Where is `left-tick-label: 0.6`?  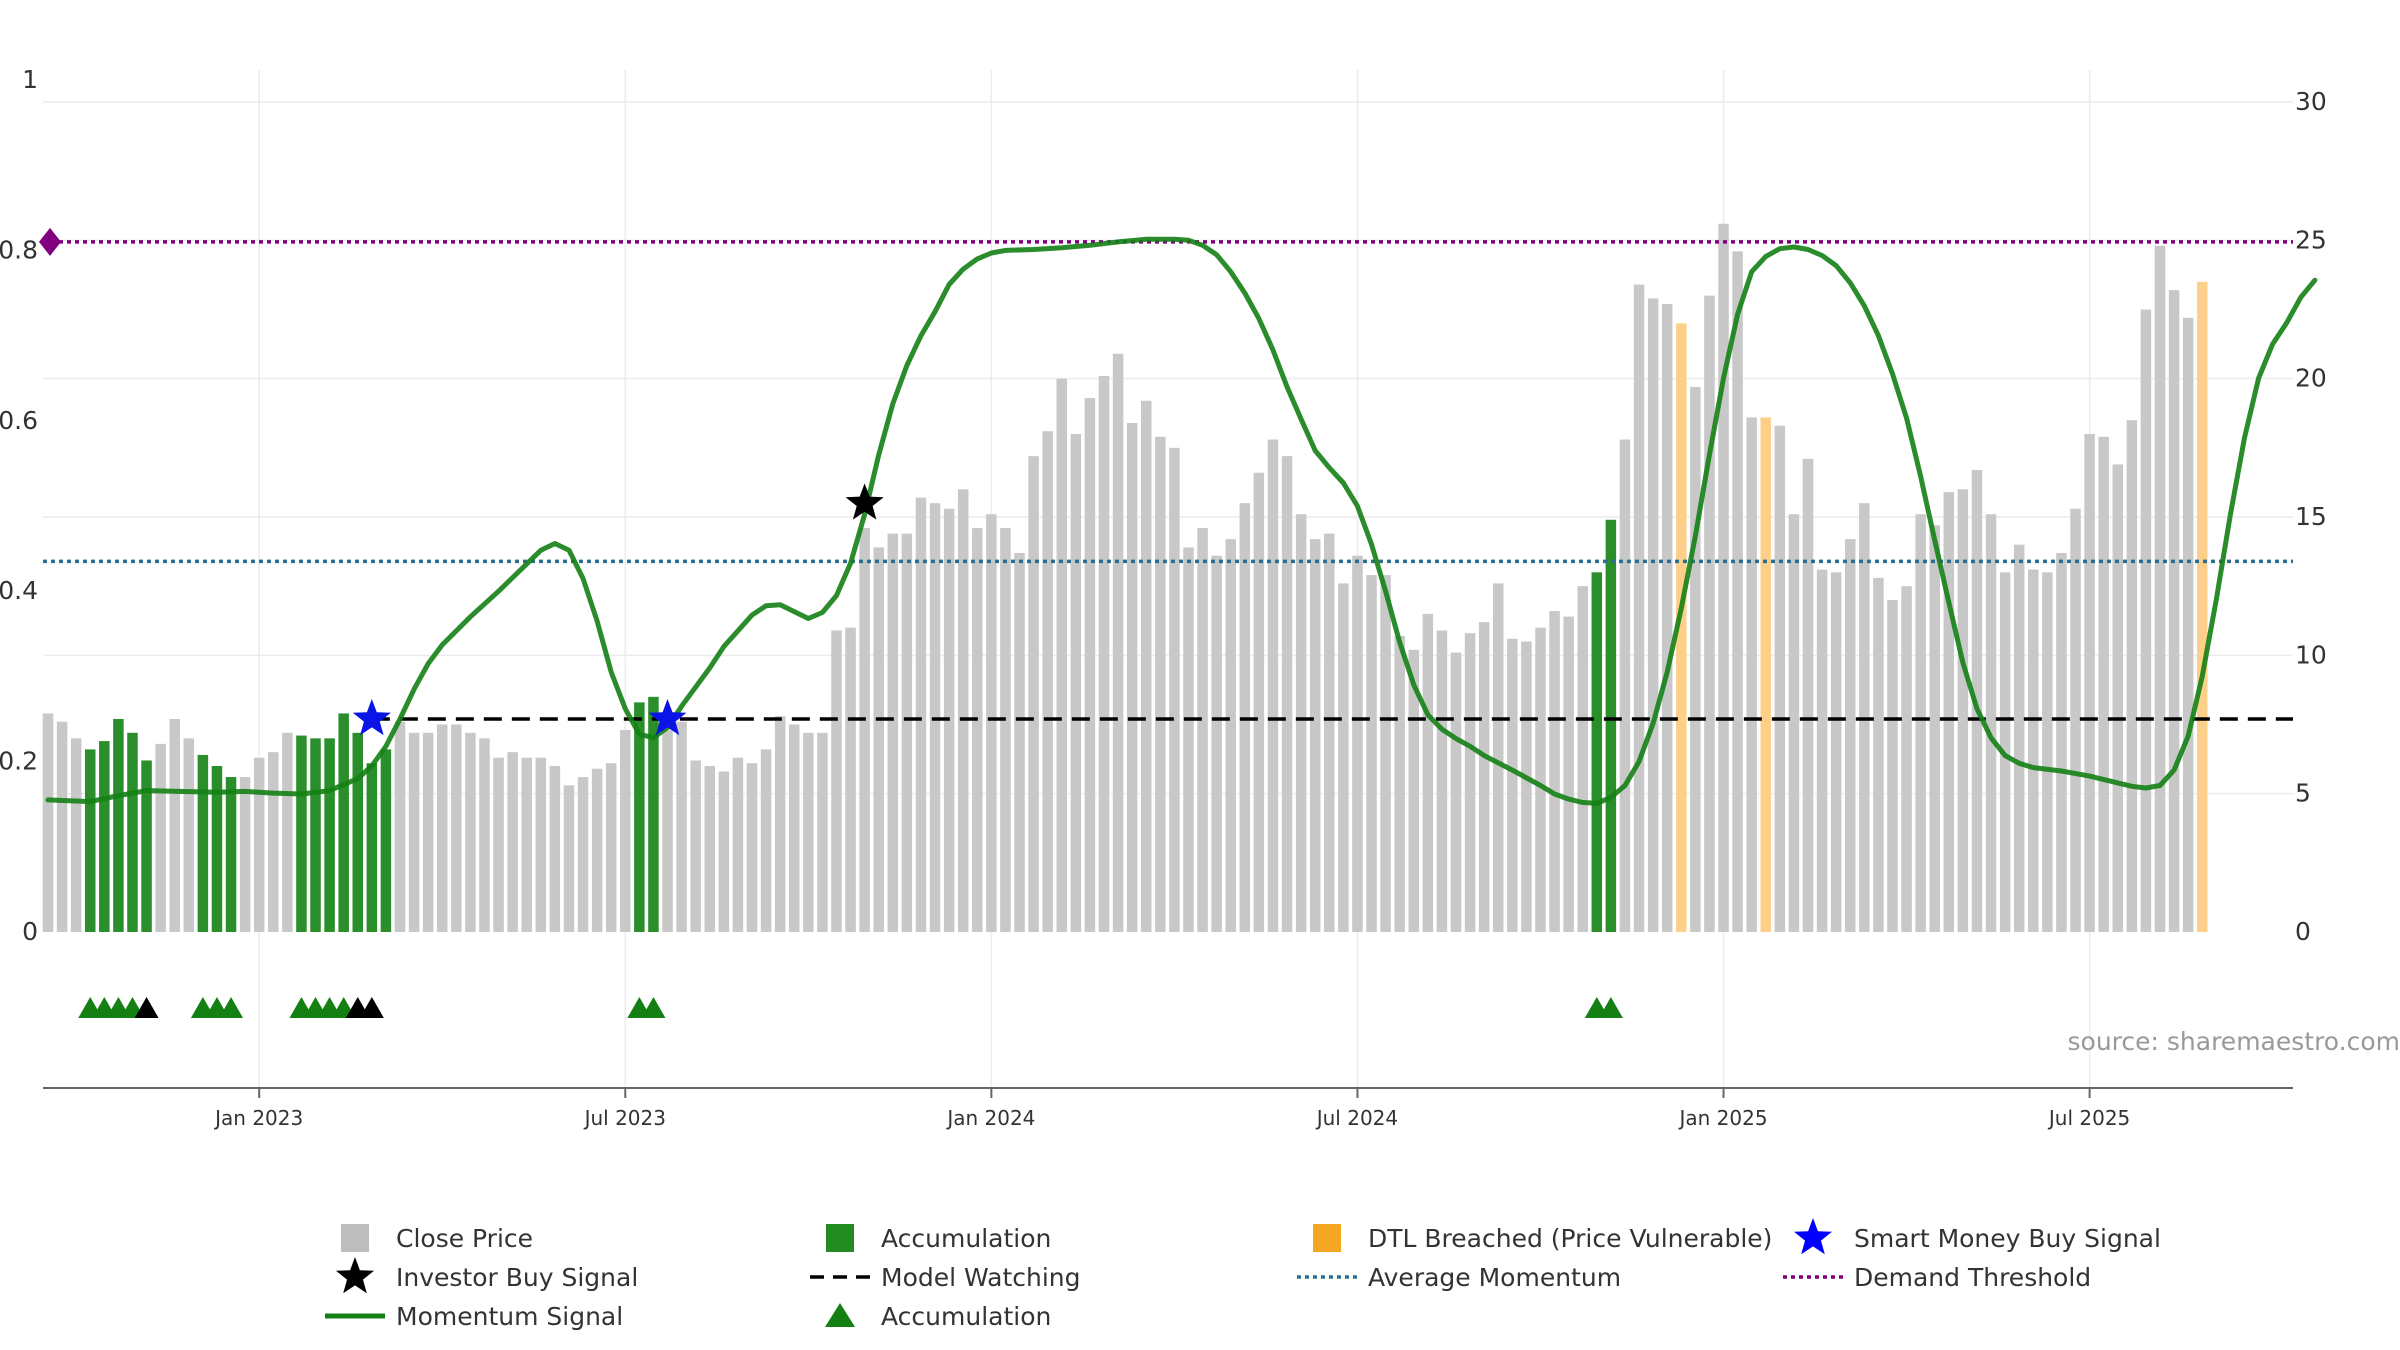
left-tick-label: 0.6 is located at coordinates (19, 420).